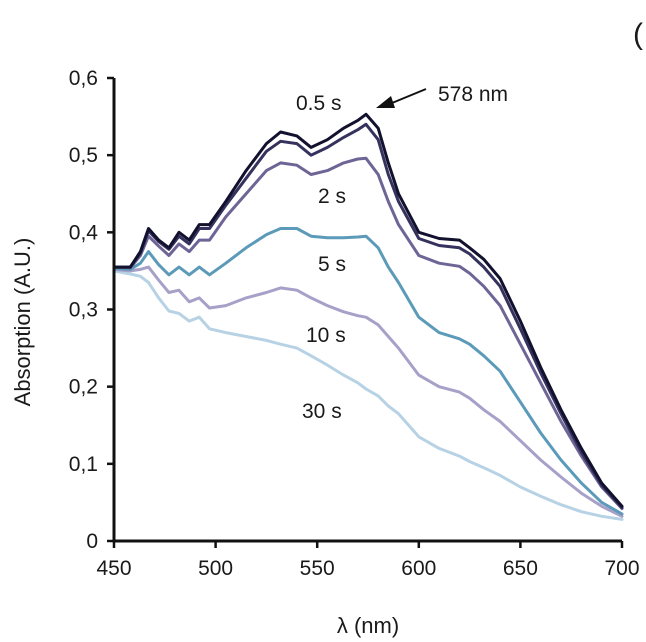 This screenshot has height=642, width=646. Describe the element at coordinates (83, 78) in the screenshot. I see `y-tick-label: 0,6` at that location.